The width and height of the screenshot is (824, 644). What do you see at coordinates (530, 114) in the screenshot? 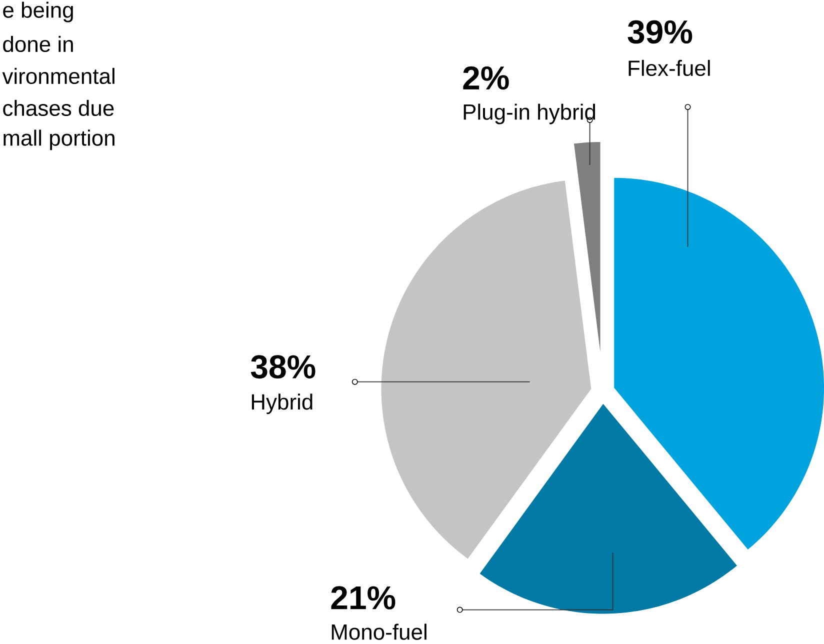
I see `slice-label: Plug-in hybrid` at bounding box center [530, 114].